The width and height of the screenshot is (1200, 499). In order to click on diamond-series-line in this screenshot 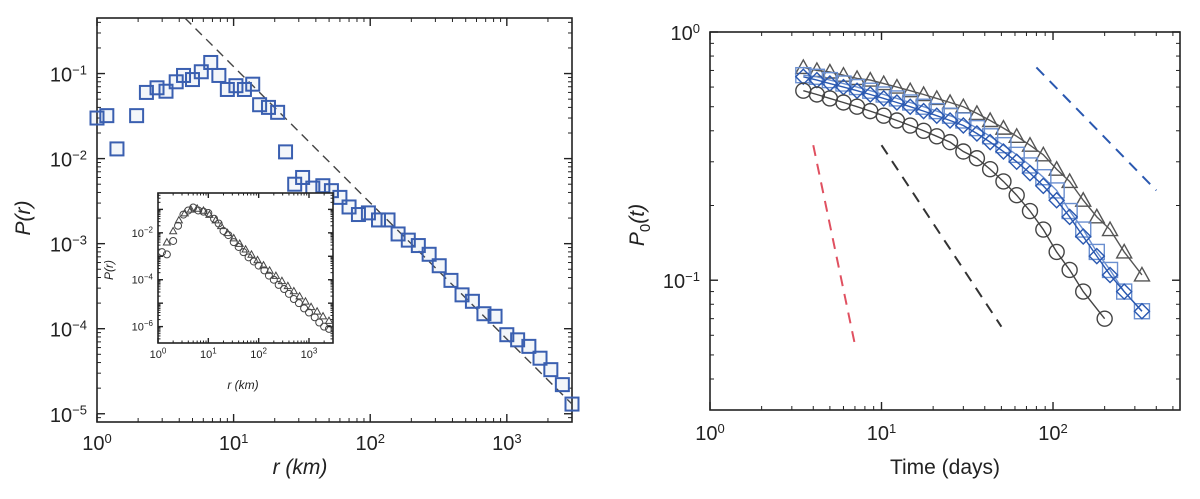, I will do `click(973, 194)`.